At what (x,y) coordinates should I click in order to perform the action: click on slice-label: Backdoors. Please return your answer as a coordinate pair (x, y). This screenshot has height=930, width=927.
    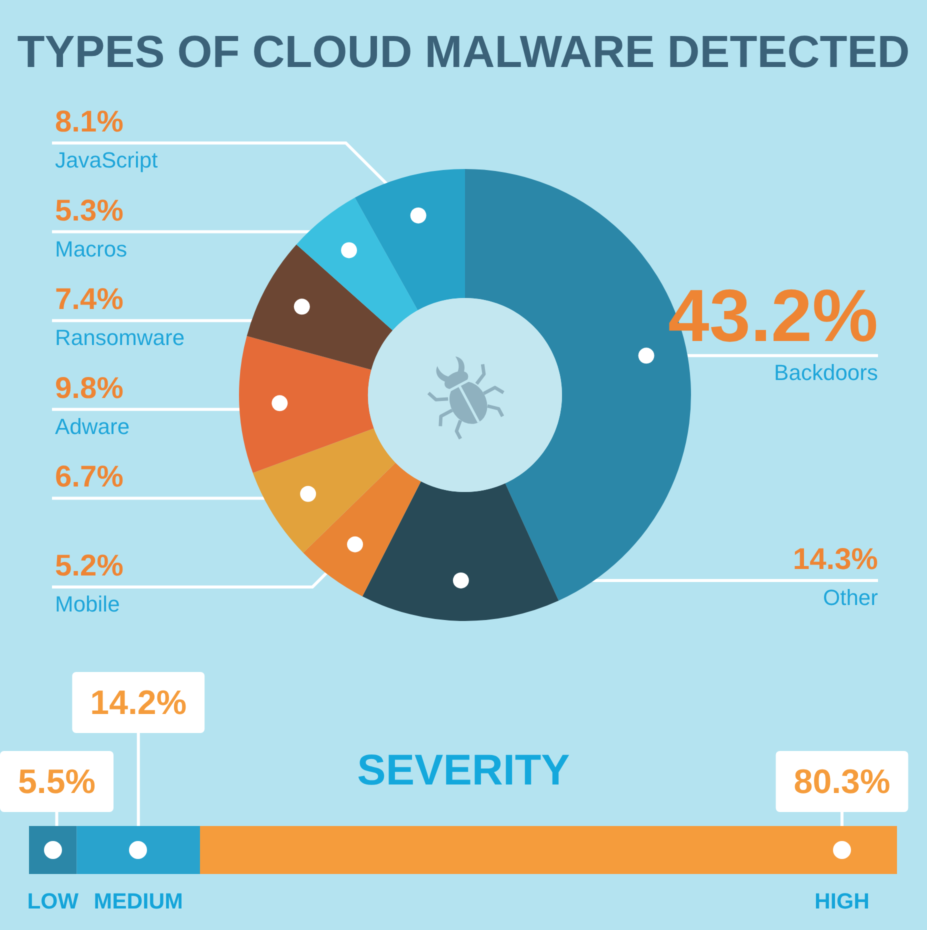
    Looking at the image, I should click on (826, 373).